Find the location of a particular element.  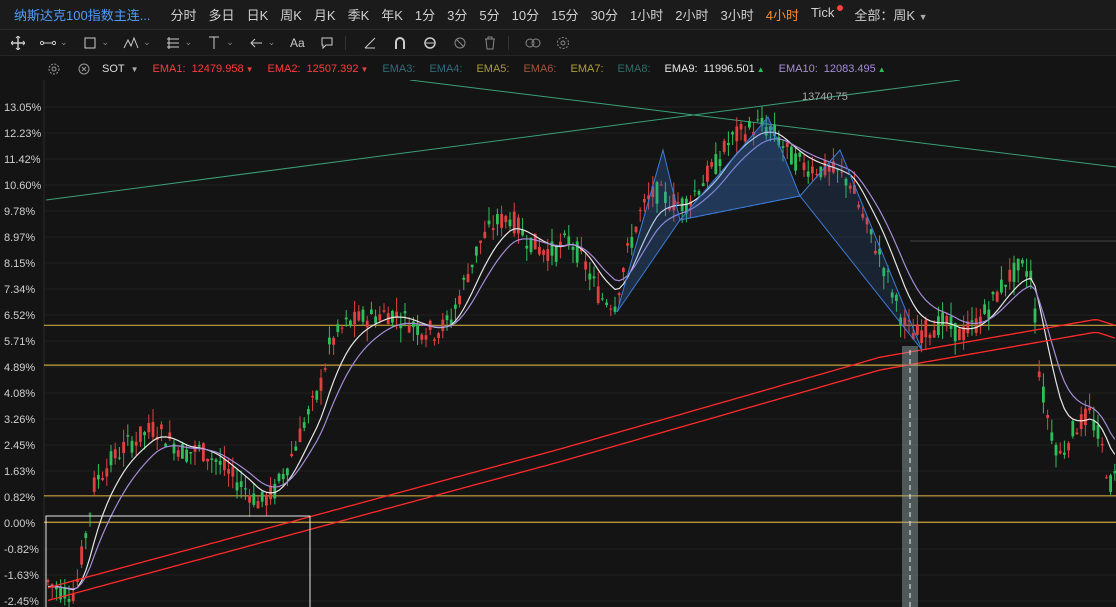

gear-icon is located at coordinates (54, 69).